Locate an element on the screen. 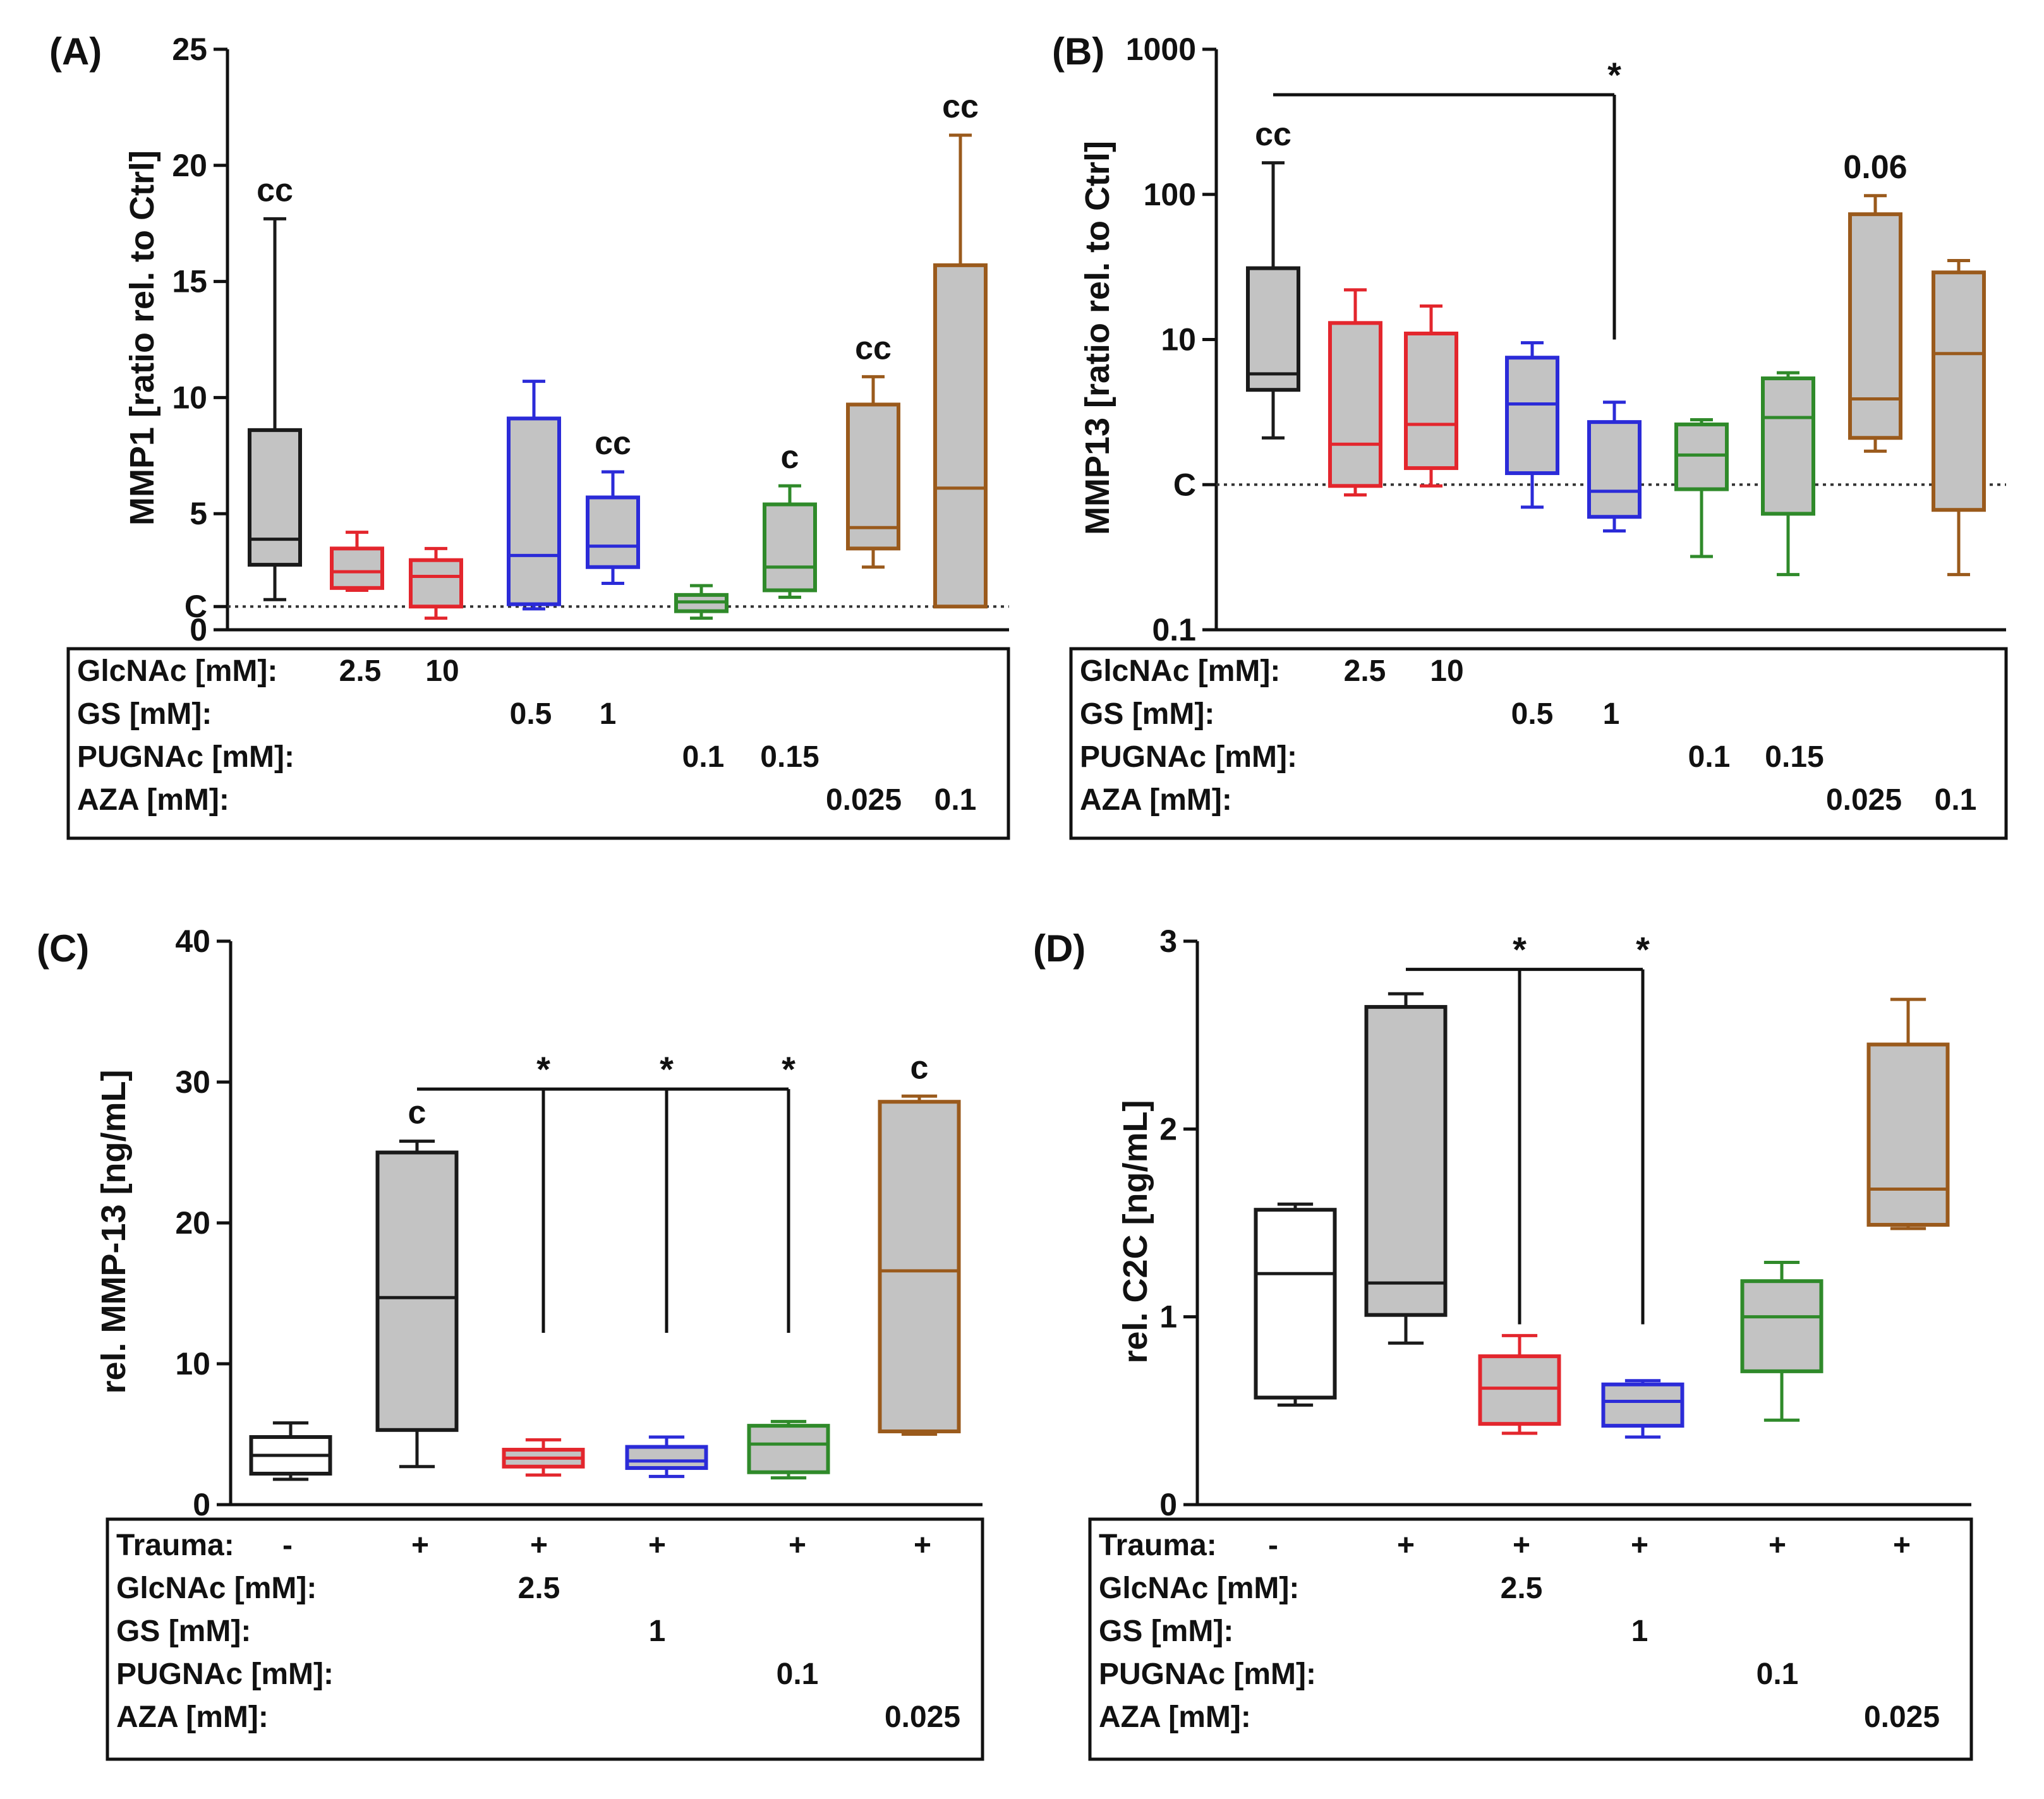 The height and width of the screenshot is (1799, 2044). y-tick-label: 30 is located at coordinates (193, 1082).